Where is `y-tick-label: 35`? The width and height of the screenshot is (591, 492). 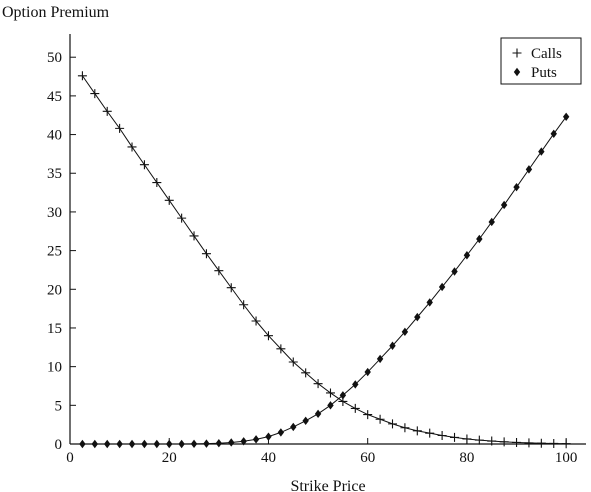
y-tick-label: 35 is located at coordinates (54, 174).